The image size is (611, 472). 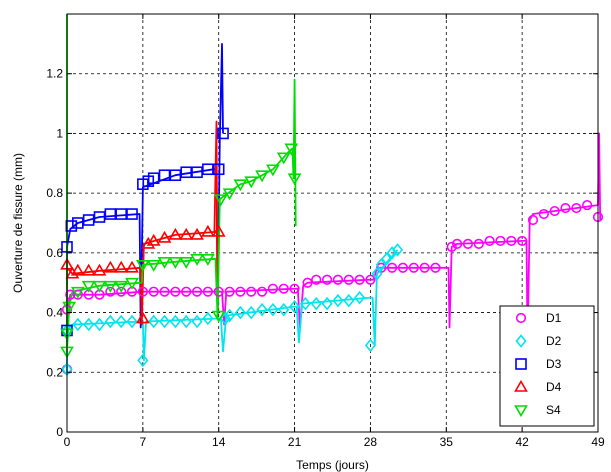 What do you see at coordinates (54, 253) in the screenshot?
I see `y-tick-label: 0.6` at bounding box center [54, 253].